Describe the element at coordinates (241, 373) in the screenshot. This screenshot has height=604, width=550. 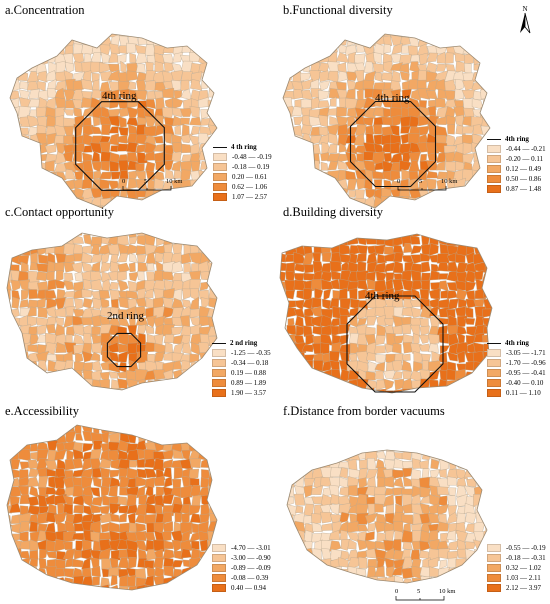
I see `legend-entry: 0.19 — 0.88` at that location.